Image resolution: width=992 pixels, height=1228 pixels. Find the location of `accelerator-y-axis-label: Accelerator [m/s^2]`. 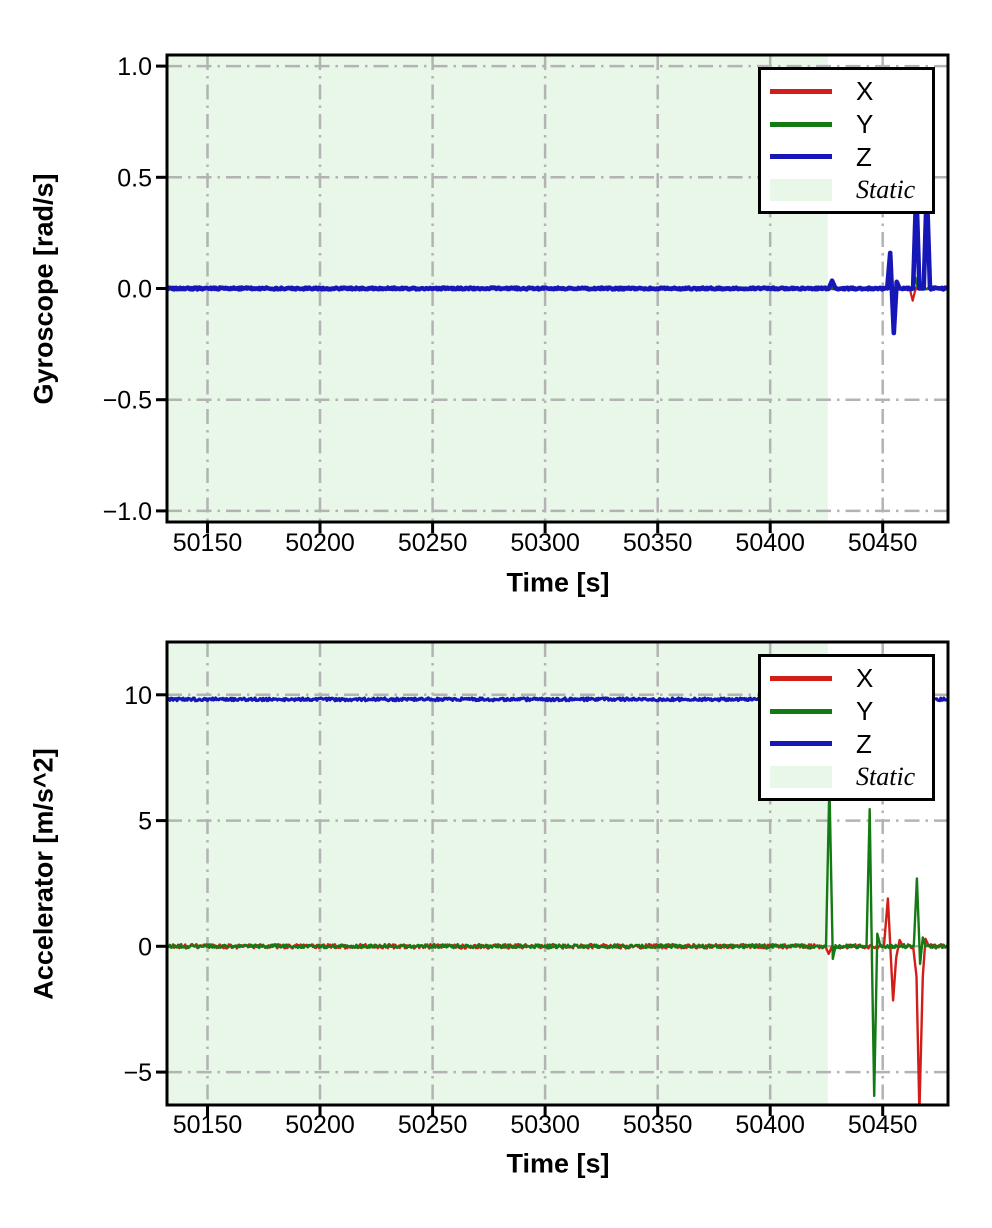

accelerator-y-axis-label: Accelerator [m/s^2] is located at coordinates (43, 874).